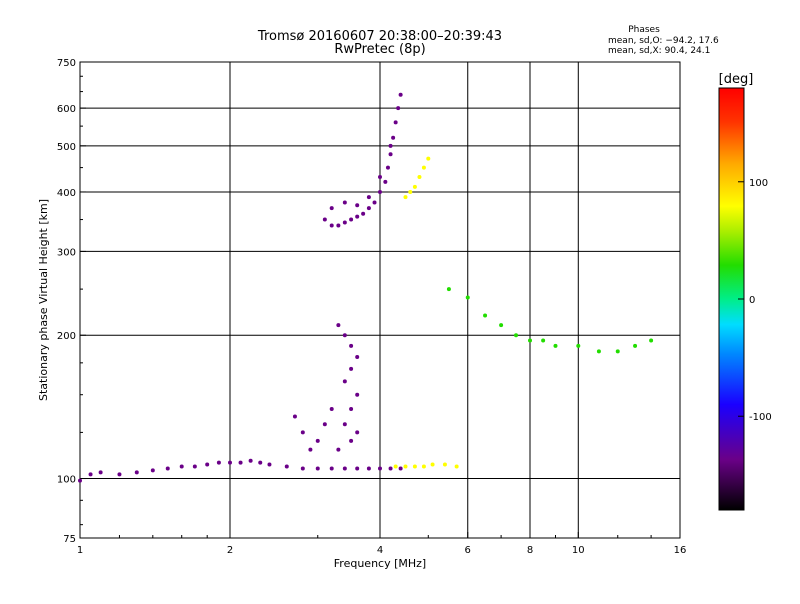 The image size is (800, 604). What do you see at coordinates (736, 79) in the screenshot?
I see `colorbar-label: [deg]` at bounding box center [736, 79].